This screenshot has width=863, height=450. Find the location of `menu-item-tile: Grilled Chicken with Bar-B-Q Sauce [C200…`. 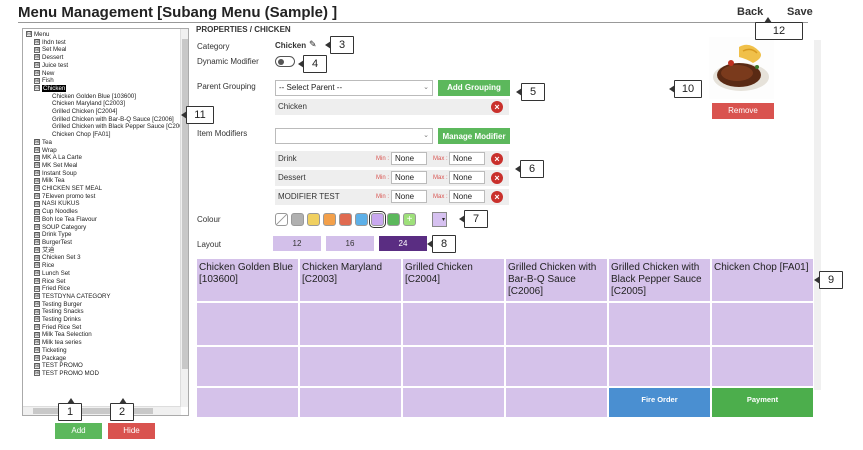

menu-item-tile: Grilled Chicken with Bar-B-Q Sauce [C200… is located at coordinates (556, 280).